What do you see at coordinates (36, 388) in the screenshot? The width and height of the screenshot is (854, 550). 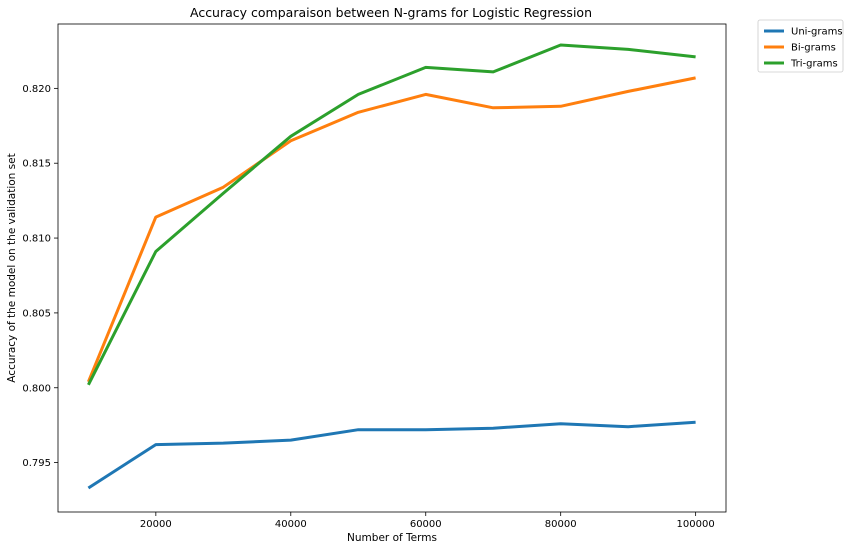 I see `y-tick-label: 0.800` at bounding box center [36, 388].